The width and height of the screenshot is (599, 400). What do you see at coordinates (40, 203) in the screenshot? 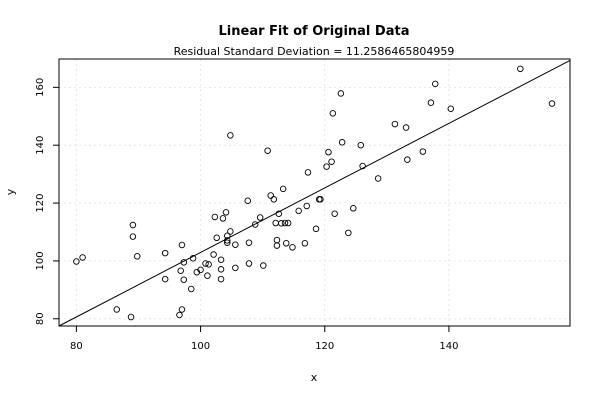
I see `y-tick-label: 120` at bounding box center [40, 203].